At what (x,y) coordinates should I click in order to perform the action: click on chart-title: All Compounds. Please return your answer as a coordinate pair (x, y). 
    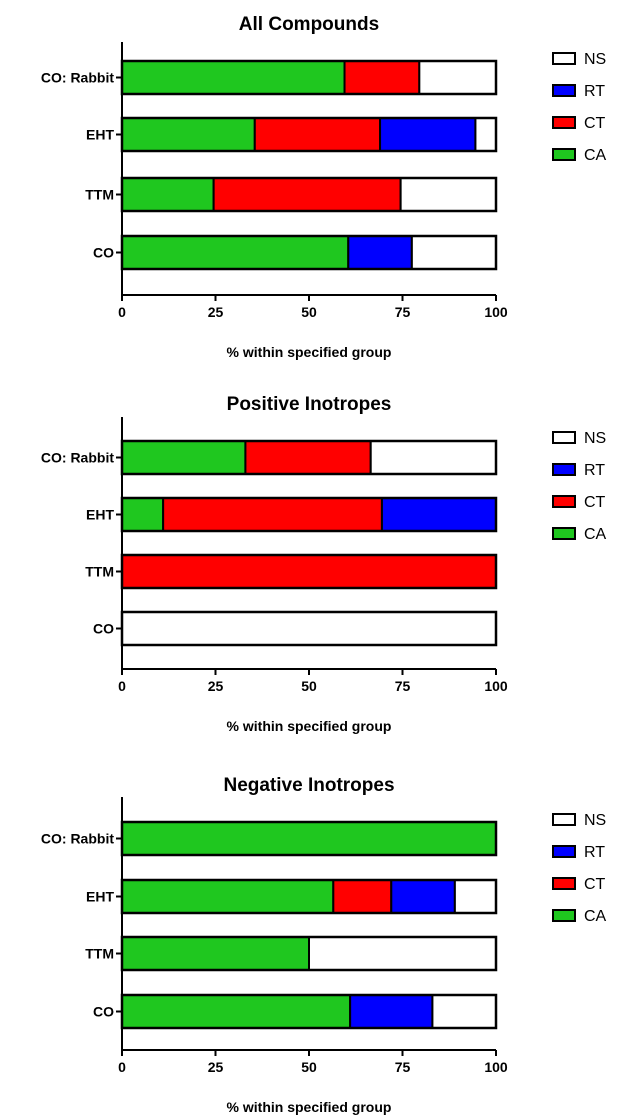
    Looking at the image, I should click on (309, 24).